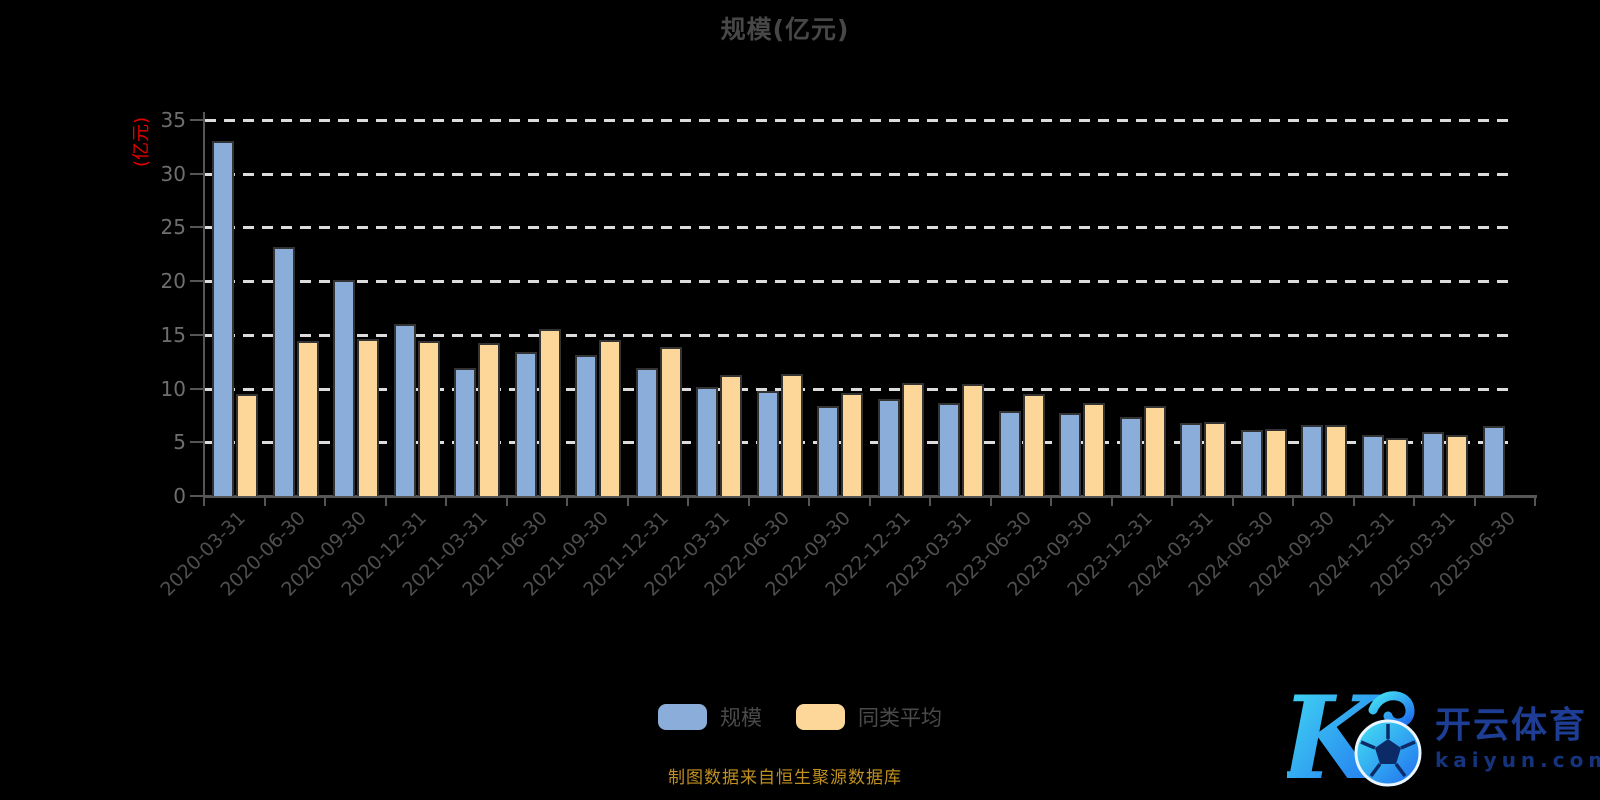  I want to click on bar-规模-2022-06-30, so click(767, 443).